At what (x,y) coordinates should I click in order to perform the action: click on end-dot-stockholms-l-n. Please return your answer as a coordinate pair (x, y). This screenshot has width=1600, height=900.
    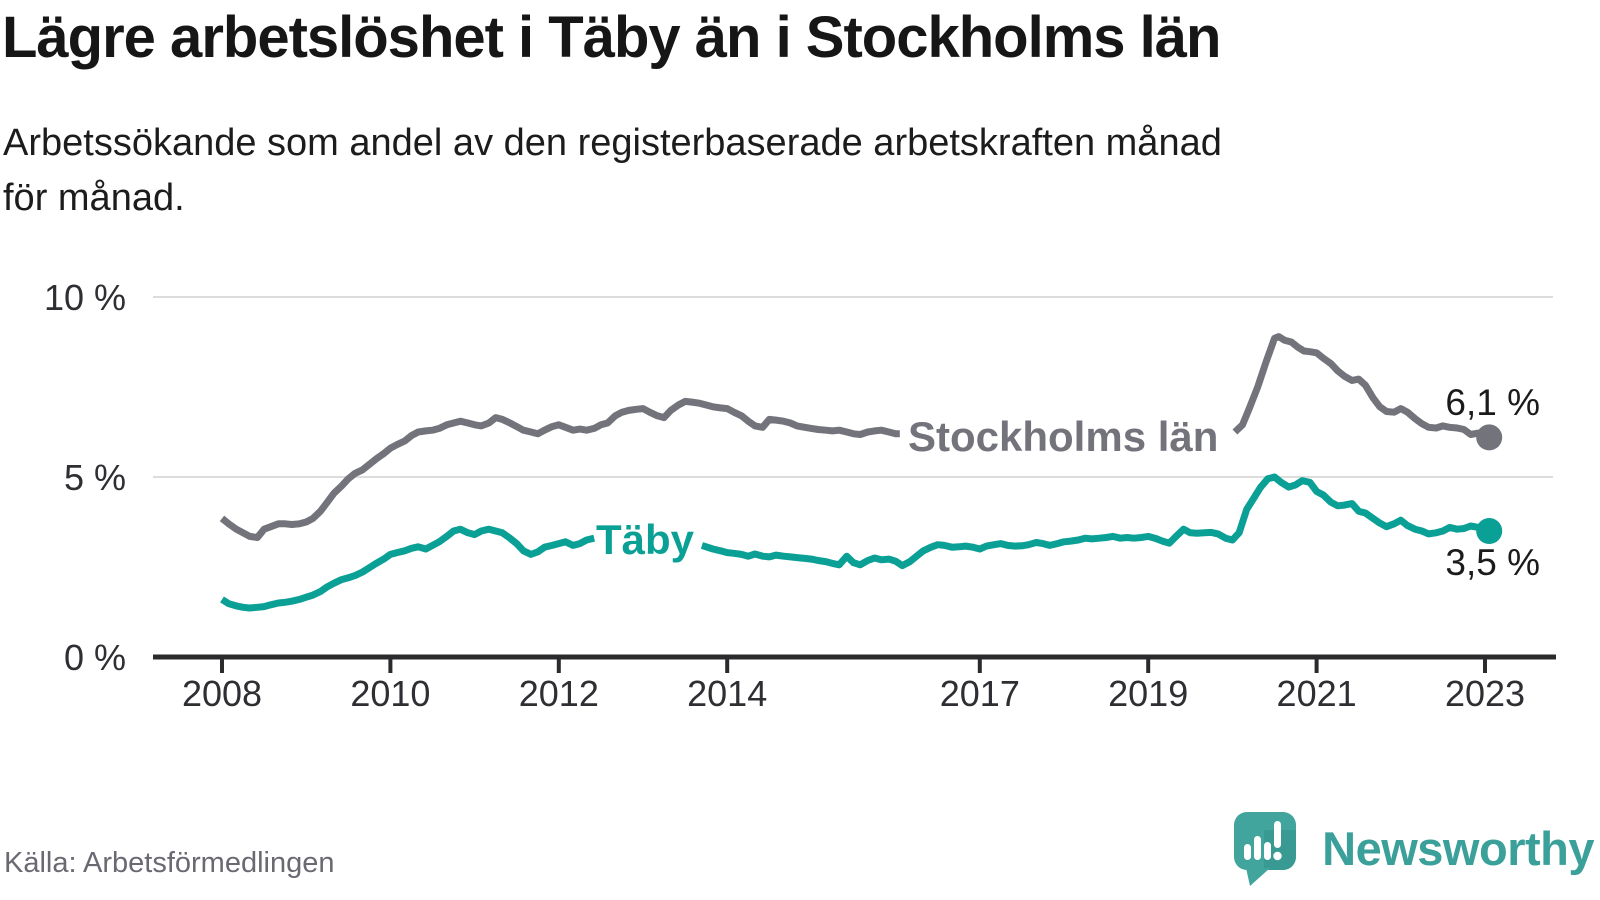
    Looking at the image, I should click on (1489, 437).